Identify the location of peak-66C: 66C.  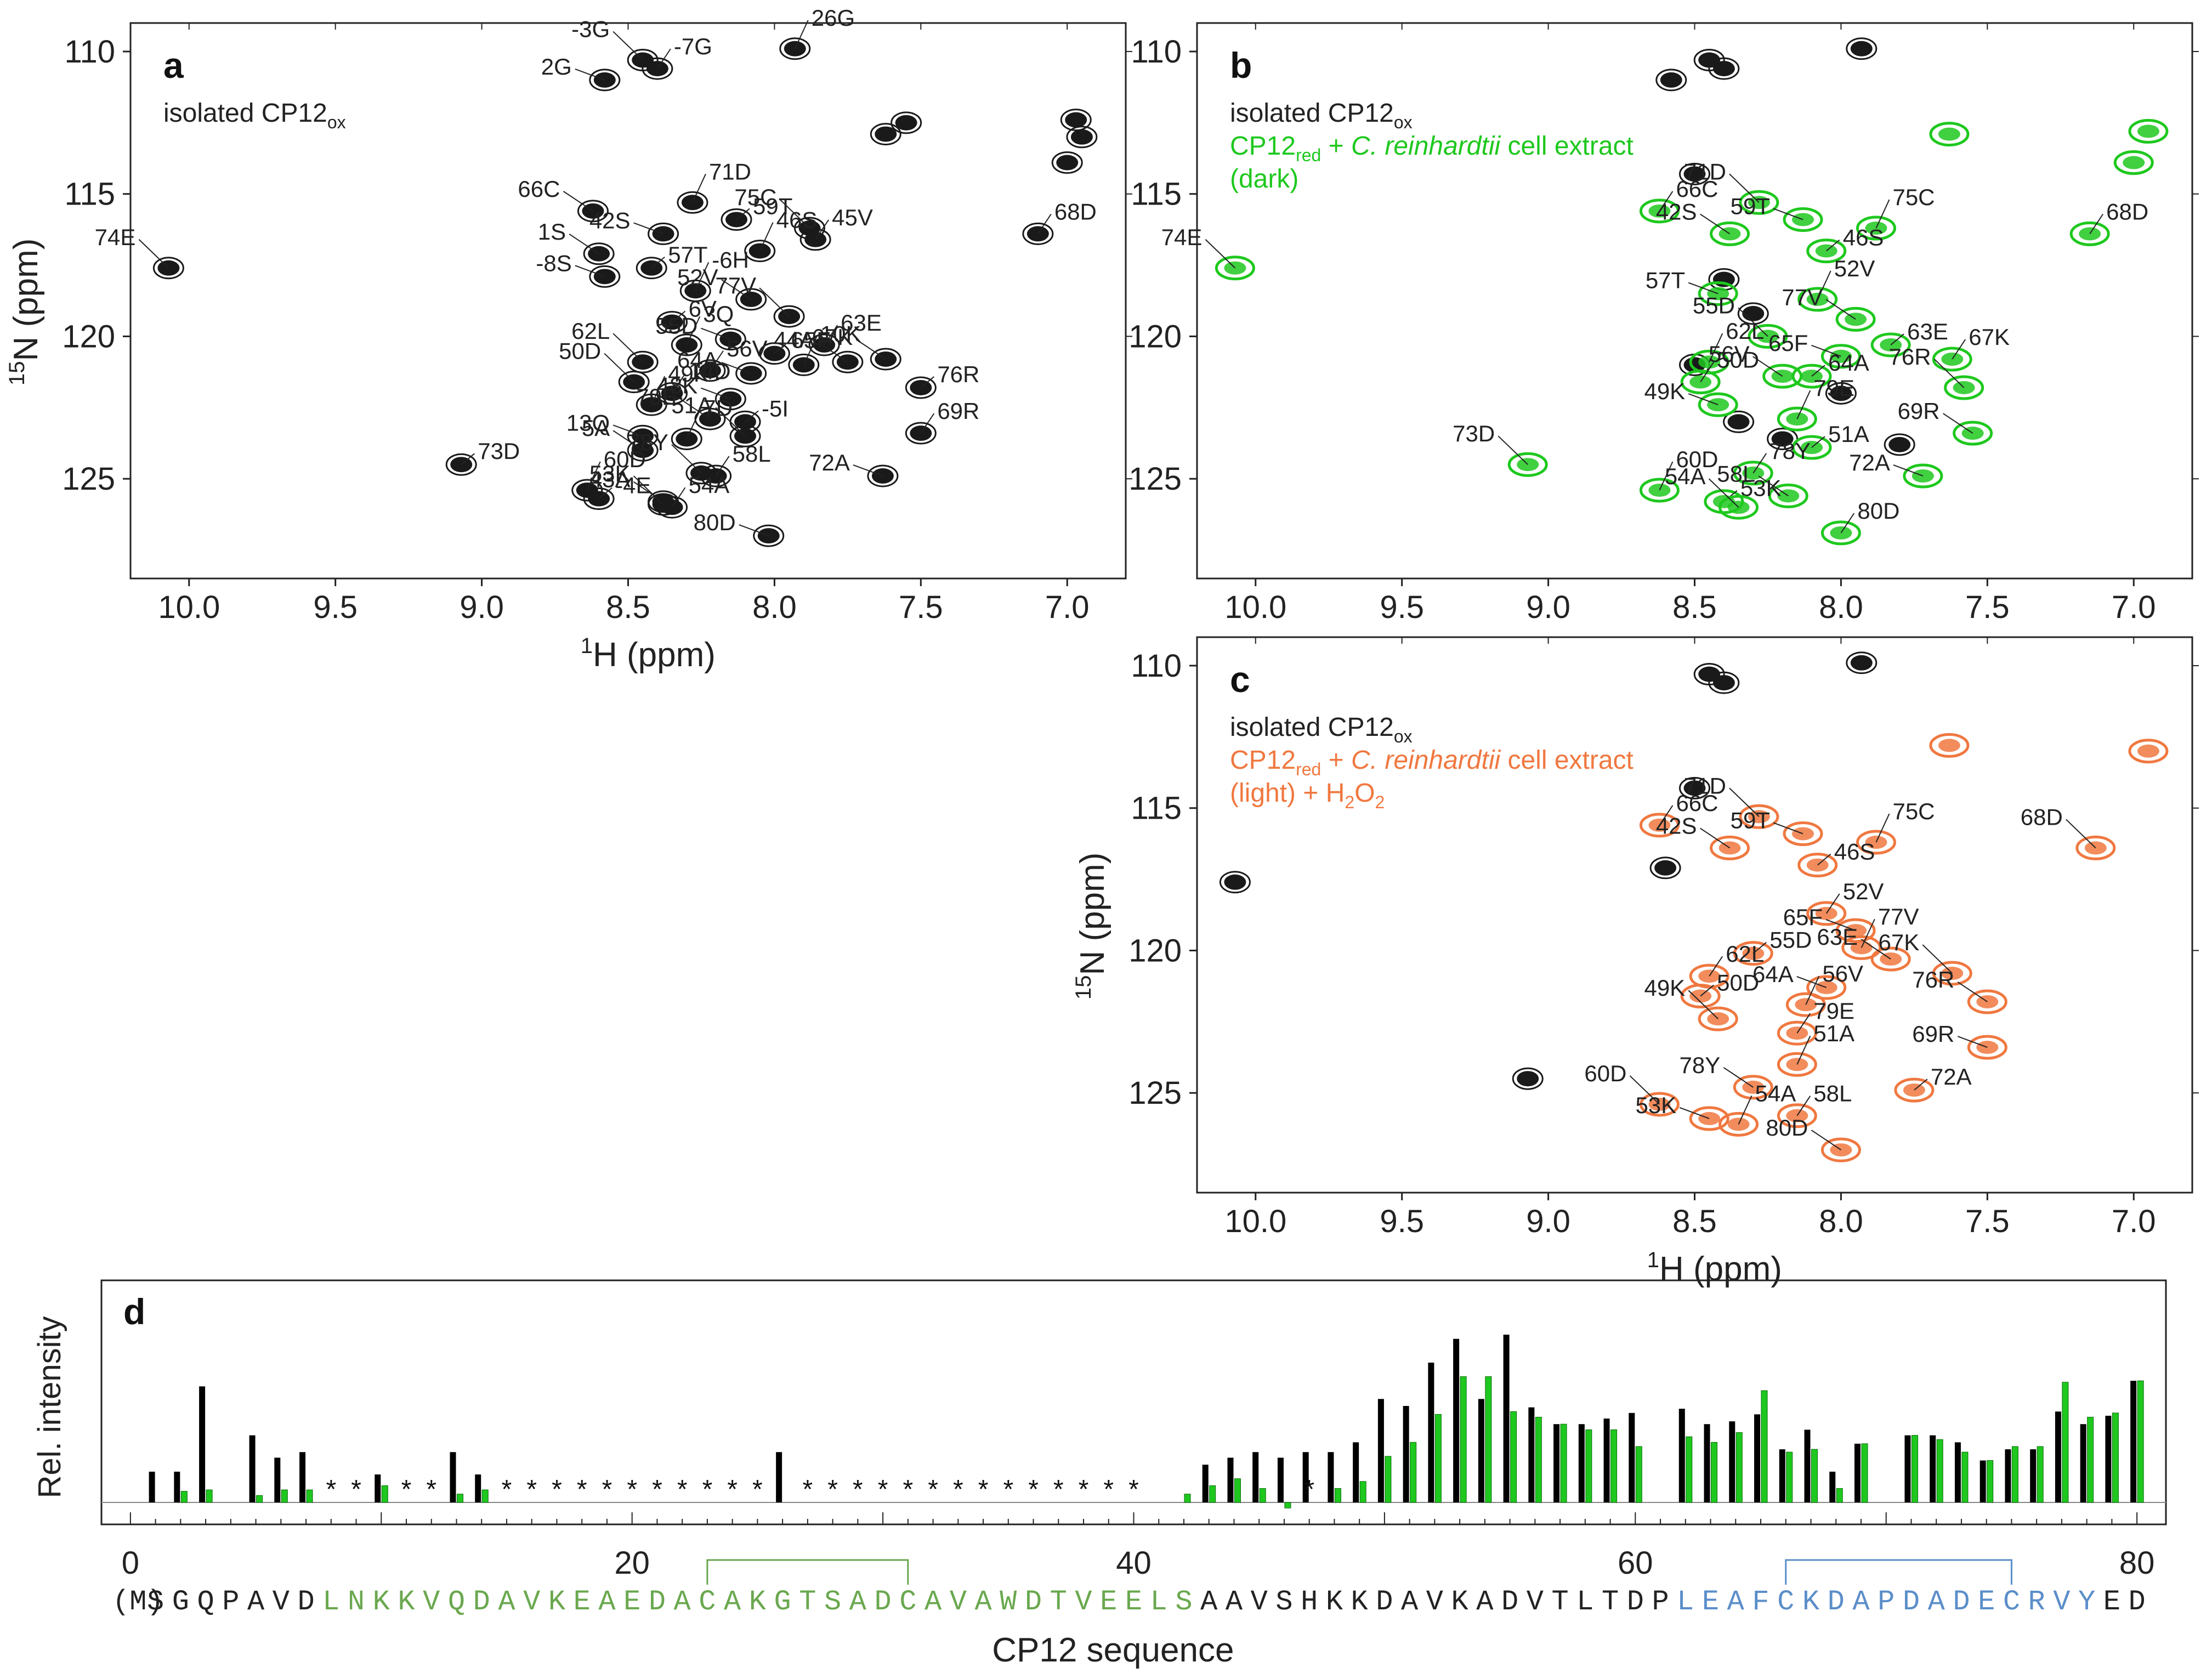
(1678, 814).